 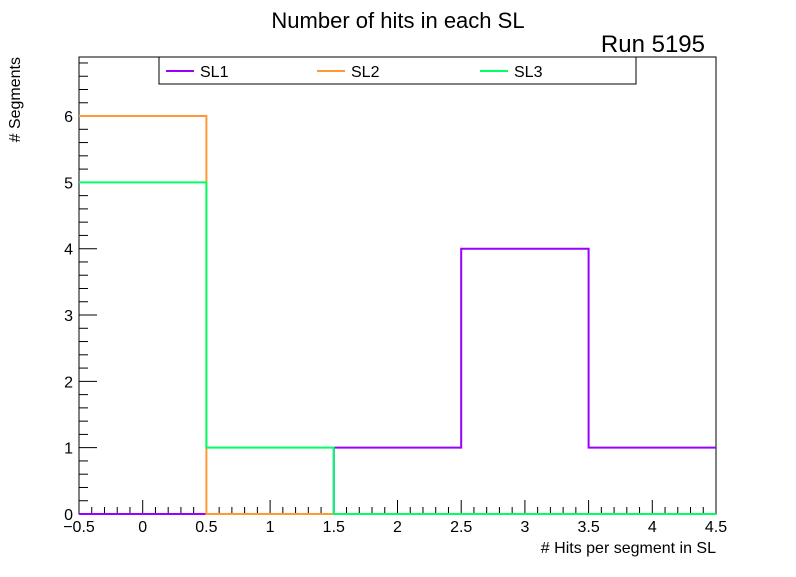 What do you see at coordinates (397, 20) in the screenshot?
I see `chart-title: Number of hits in each SL` at bounding box center [397, 20].